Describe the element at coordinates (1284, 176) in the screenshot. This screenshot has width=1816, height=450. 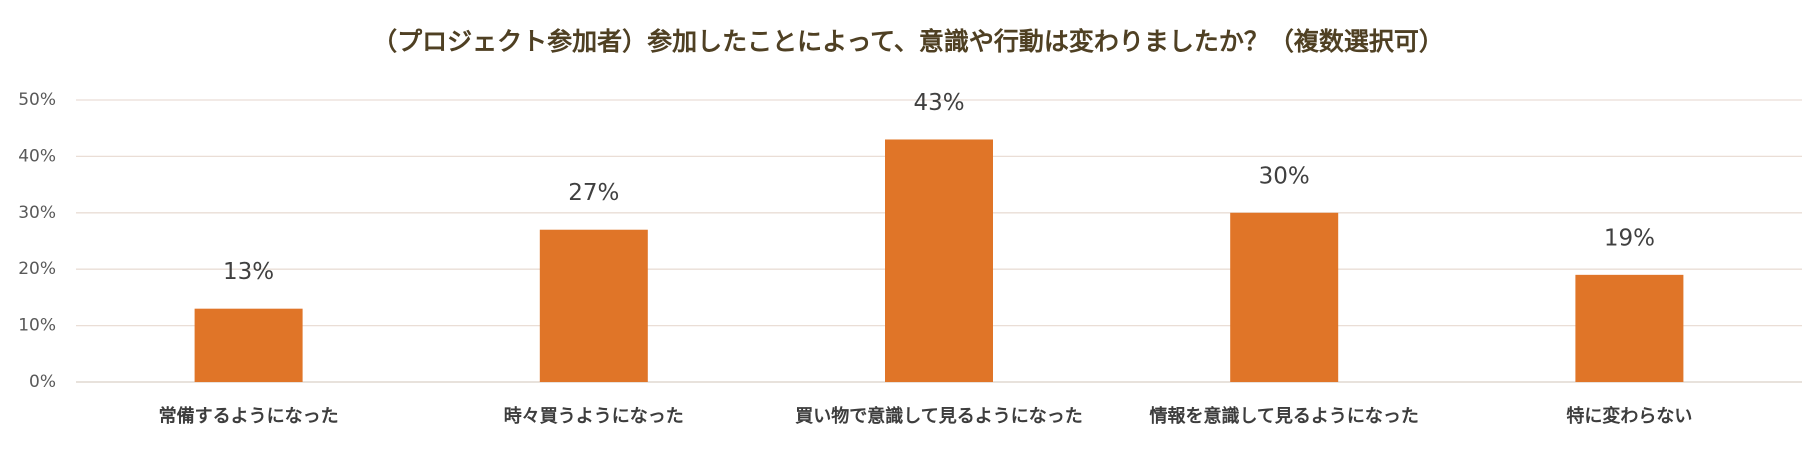
I see `data-label: 30%` at that location.